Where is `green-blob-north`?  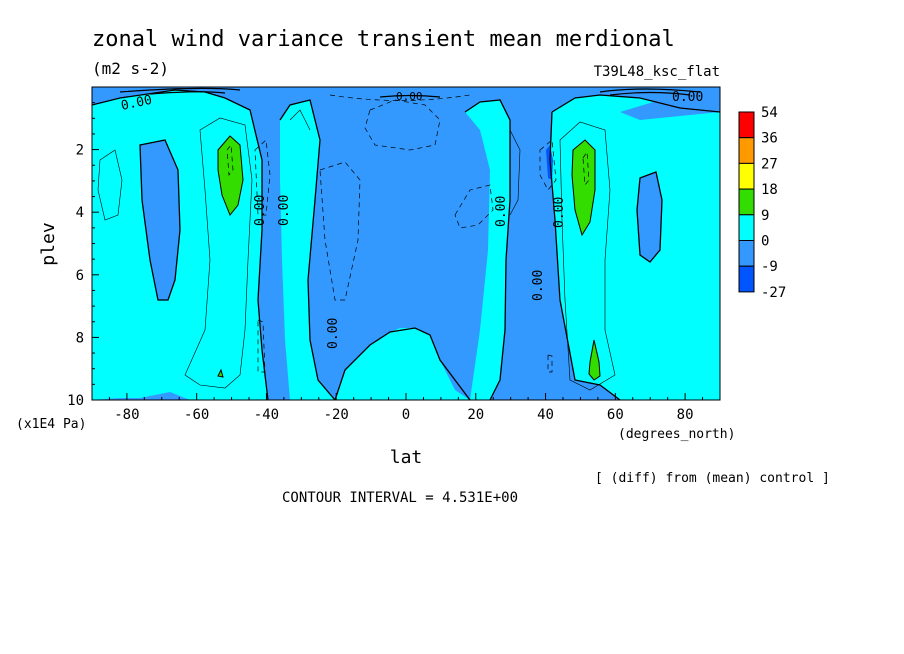 green-blob-north is located at coordinates (583, 188).